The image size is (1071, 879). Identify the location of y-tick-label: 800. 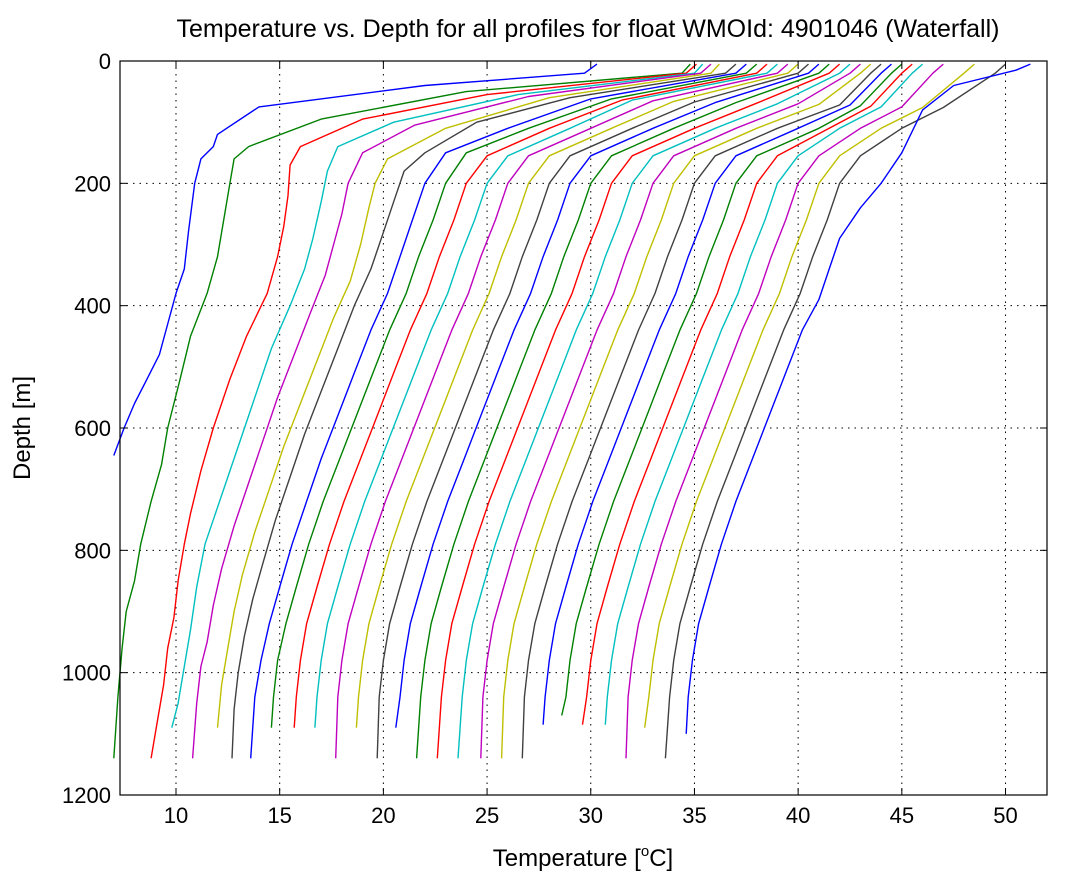
(92, 550).